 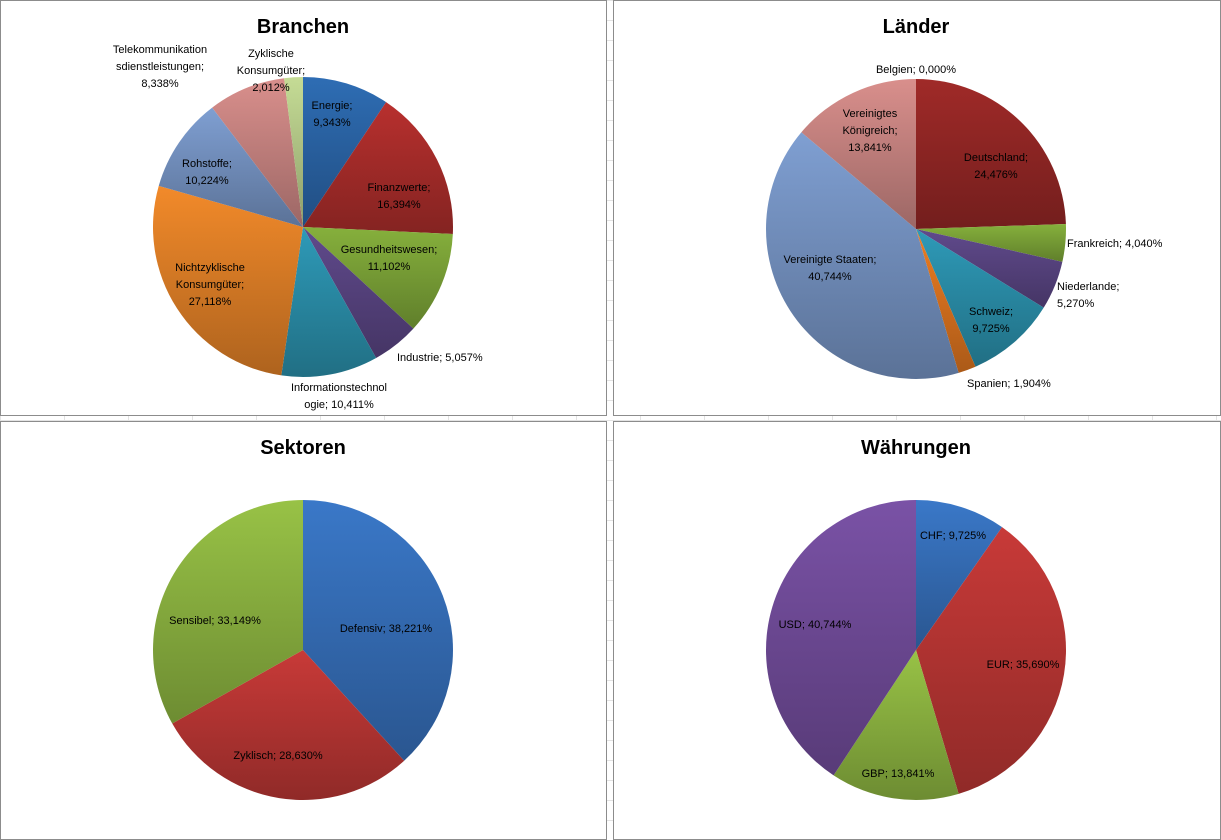 I want to click on pie-slice-spanien, so click(x=946, y=301).